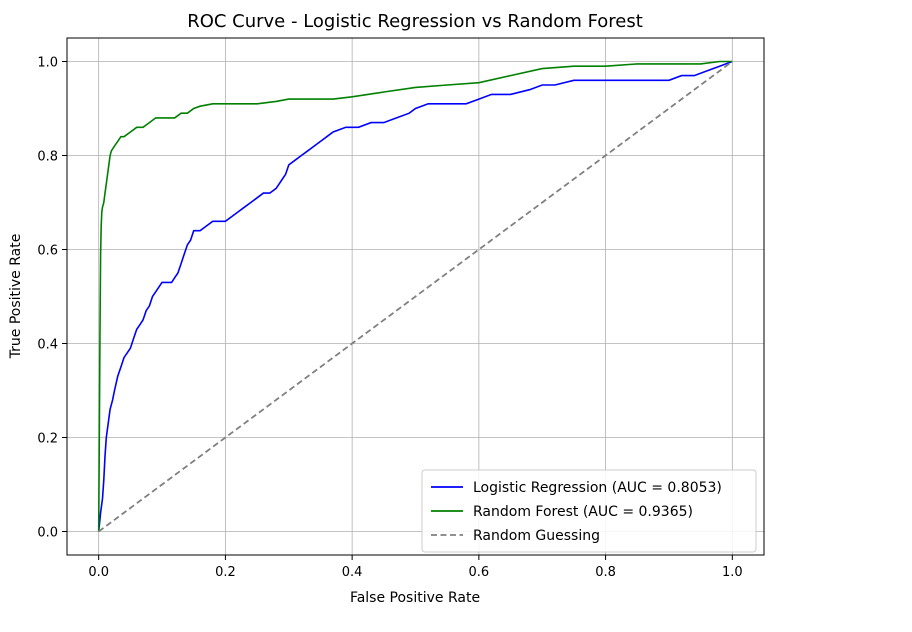 The width and height of the screenshot is (912, 632). Describe the element at coordinates (352, 572) in the screenshot. I see `x-tick-label: 0.4` at that location.